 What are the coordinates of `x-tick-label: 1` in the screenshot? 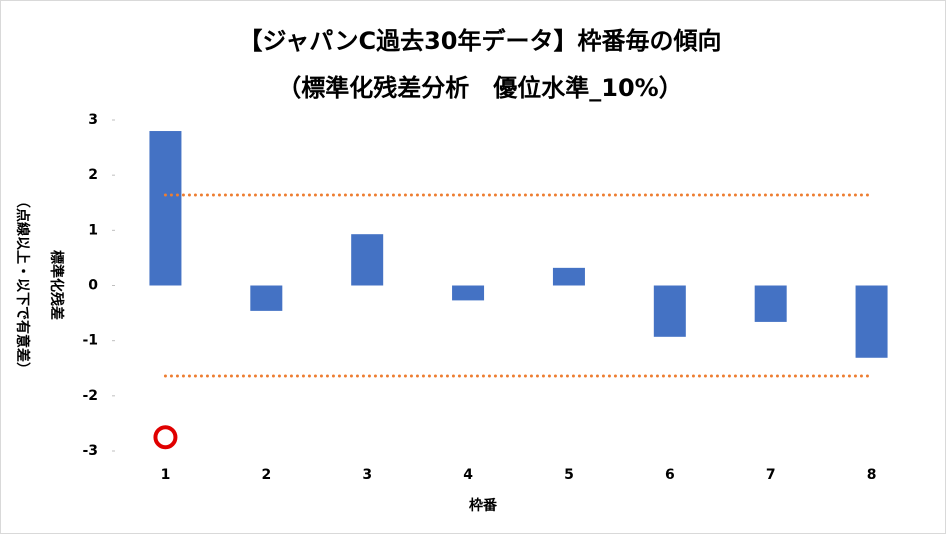 It's located at (166, 475).